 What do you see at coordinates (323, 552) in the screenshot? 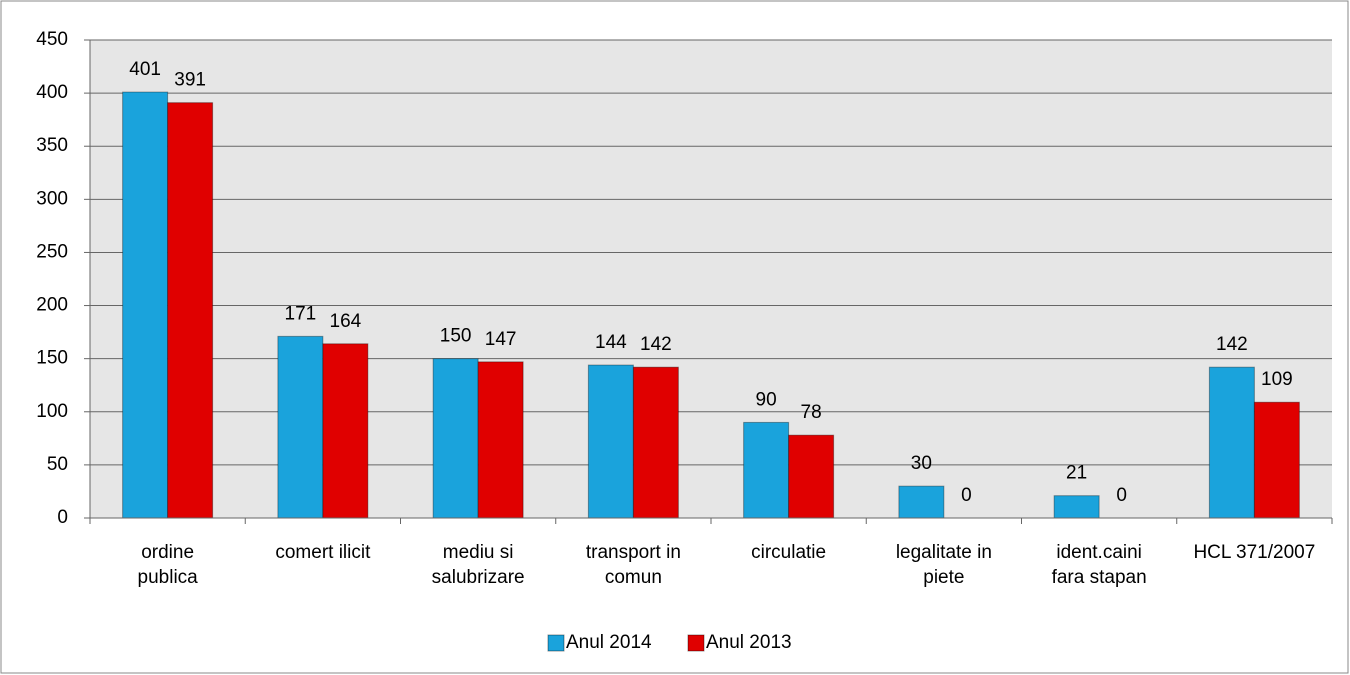
I see `x-tick-label: comert ilicit` at bounding box center [323, 552].